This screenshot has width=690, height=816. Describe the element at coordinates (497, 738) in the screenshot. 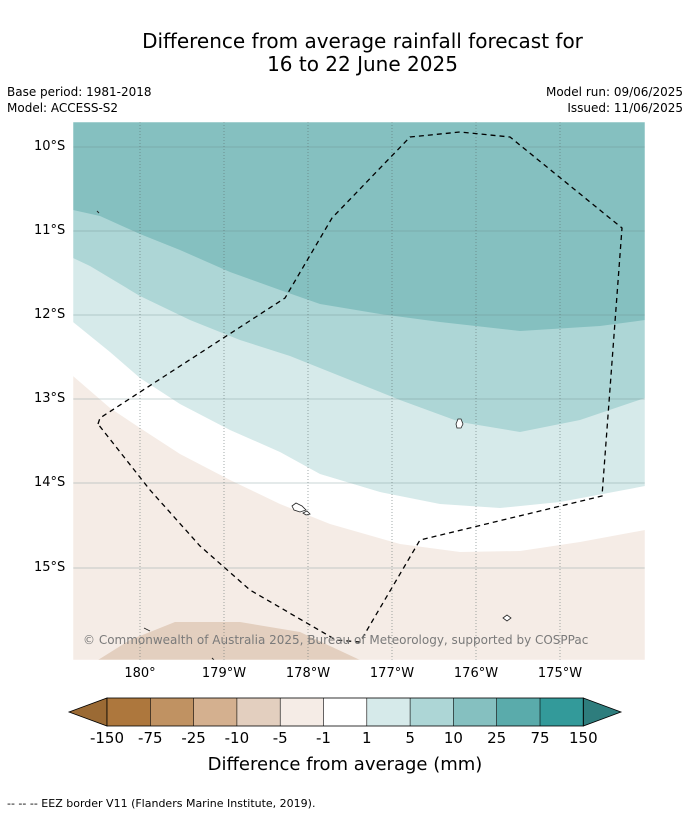

I see `colorbar-tick: 25` at that location.